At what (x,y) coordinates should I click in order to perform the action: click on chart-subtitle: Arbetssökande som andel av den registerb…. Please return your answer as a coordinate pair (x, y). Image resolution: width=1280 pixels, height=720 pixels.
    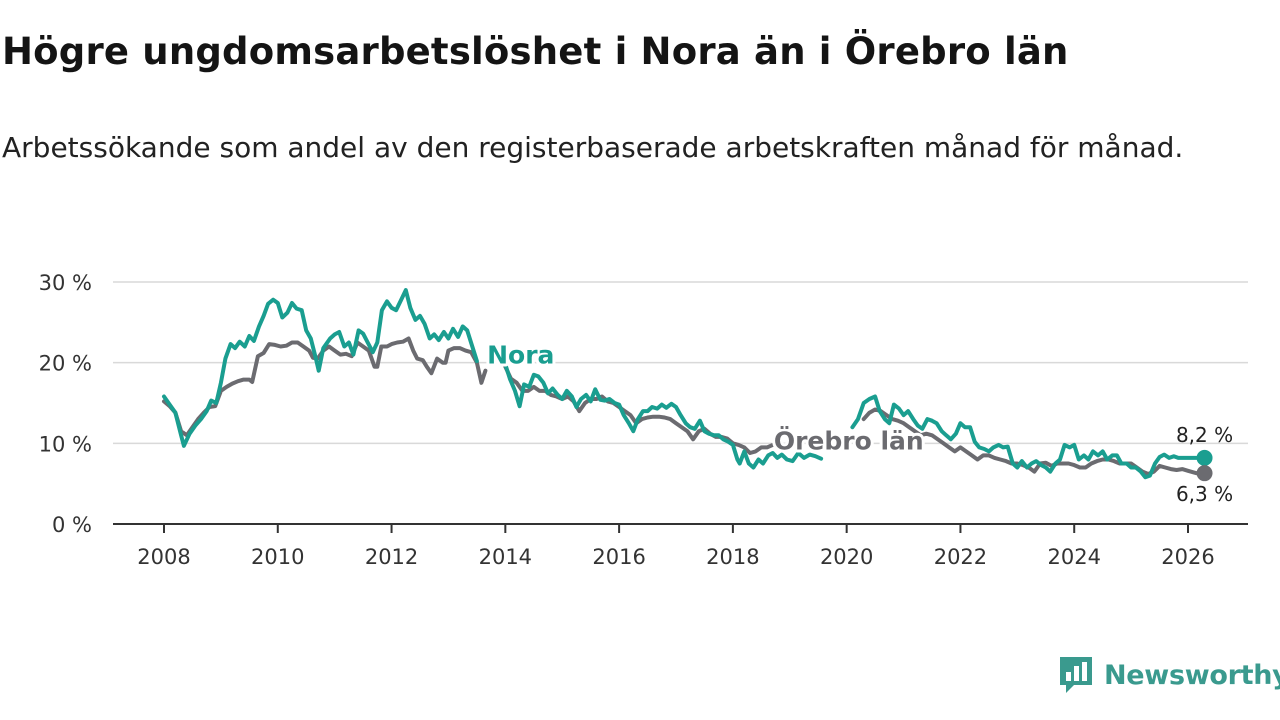
    Looking at the image, I should click on (593, 147).